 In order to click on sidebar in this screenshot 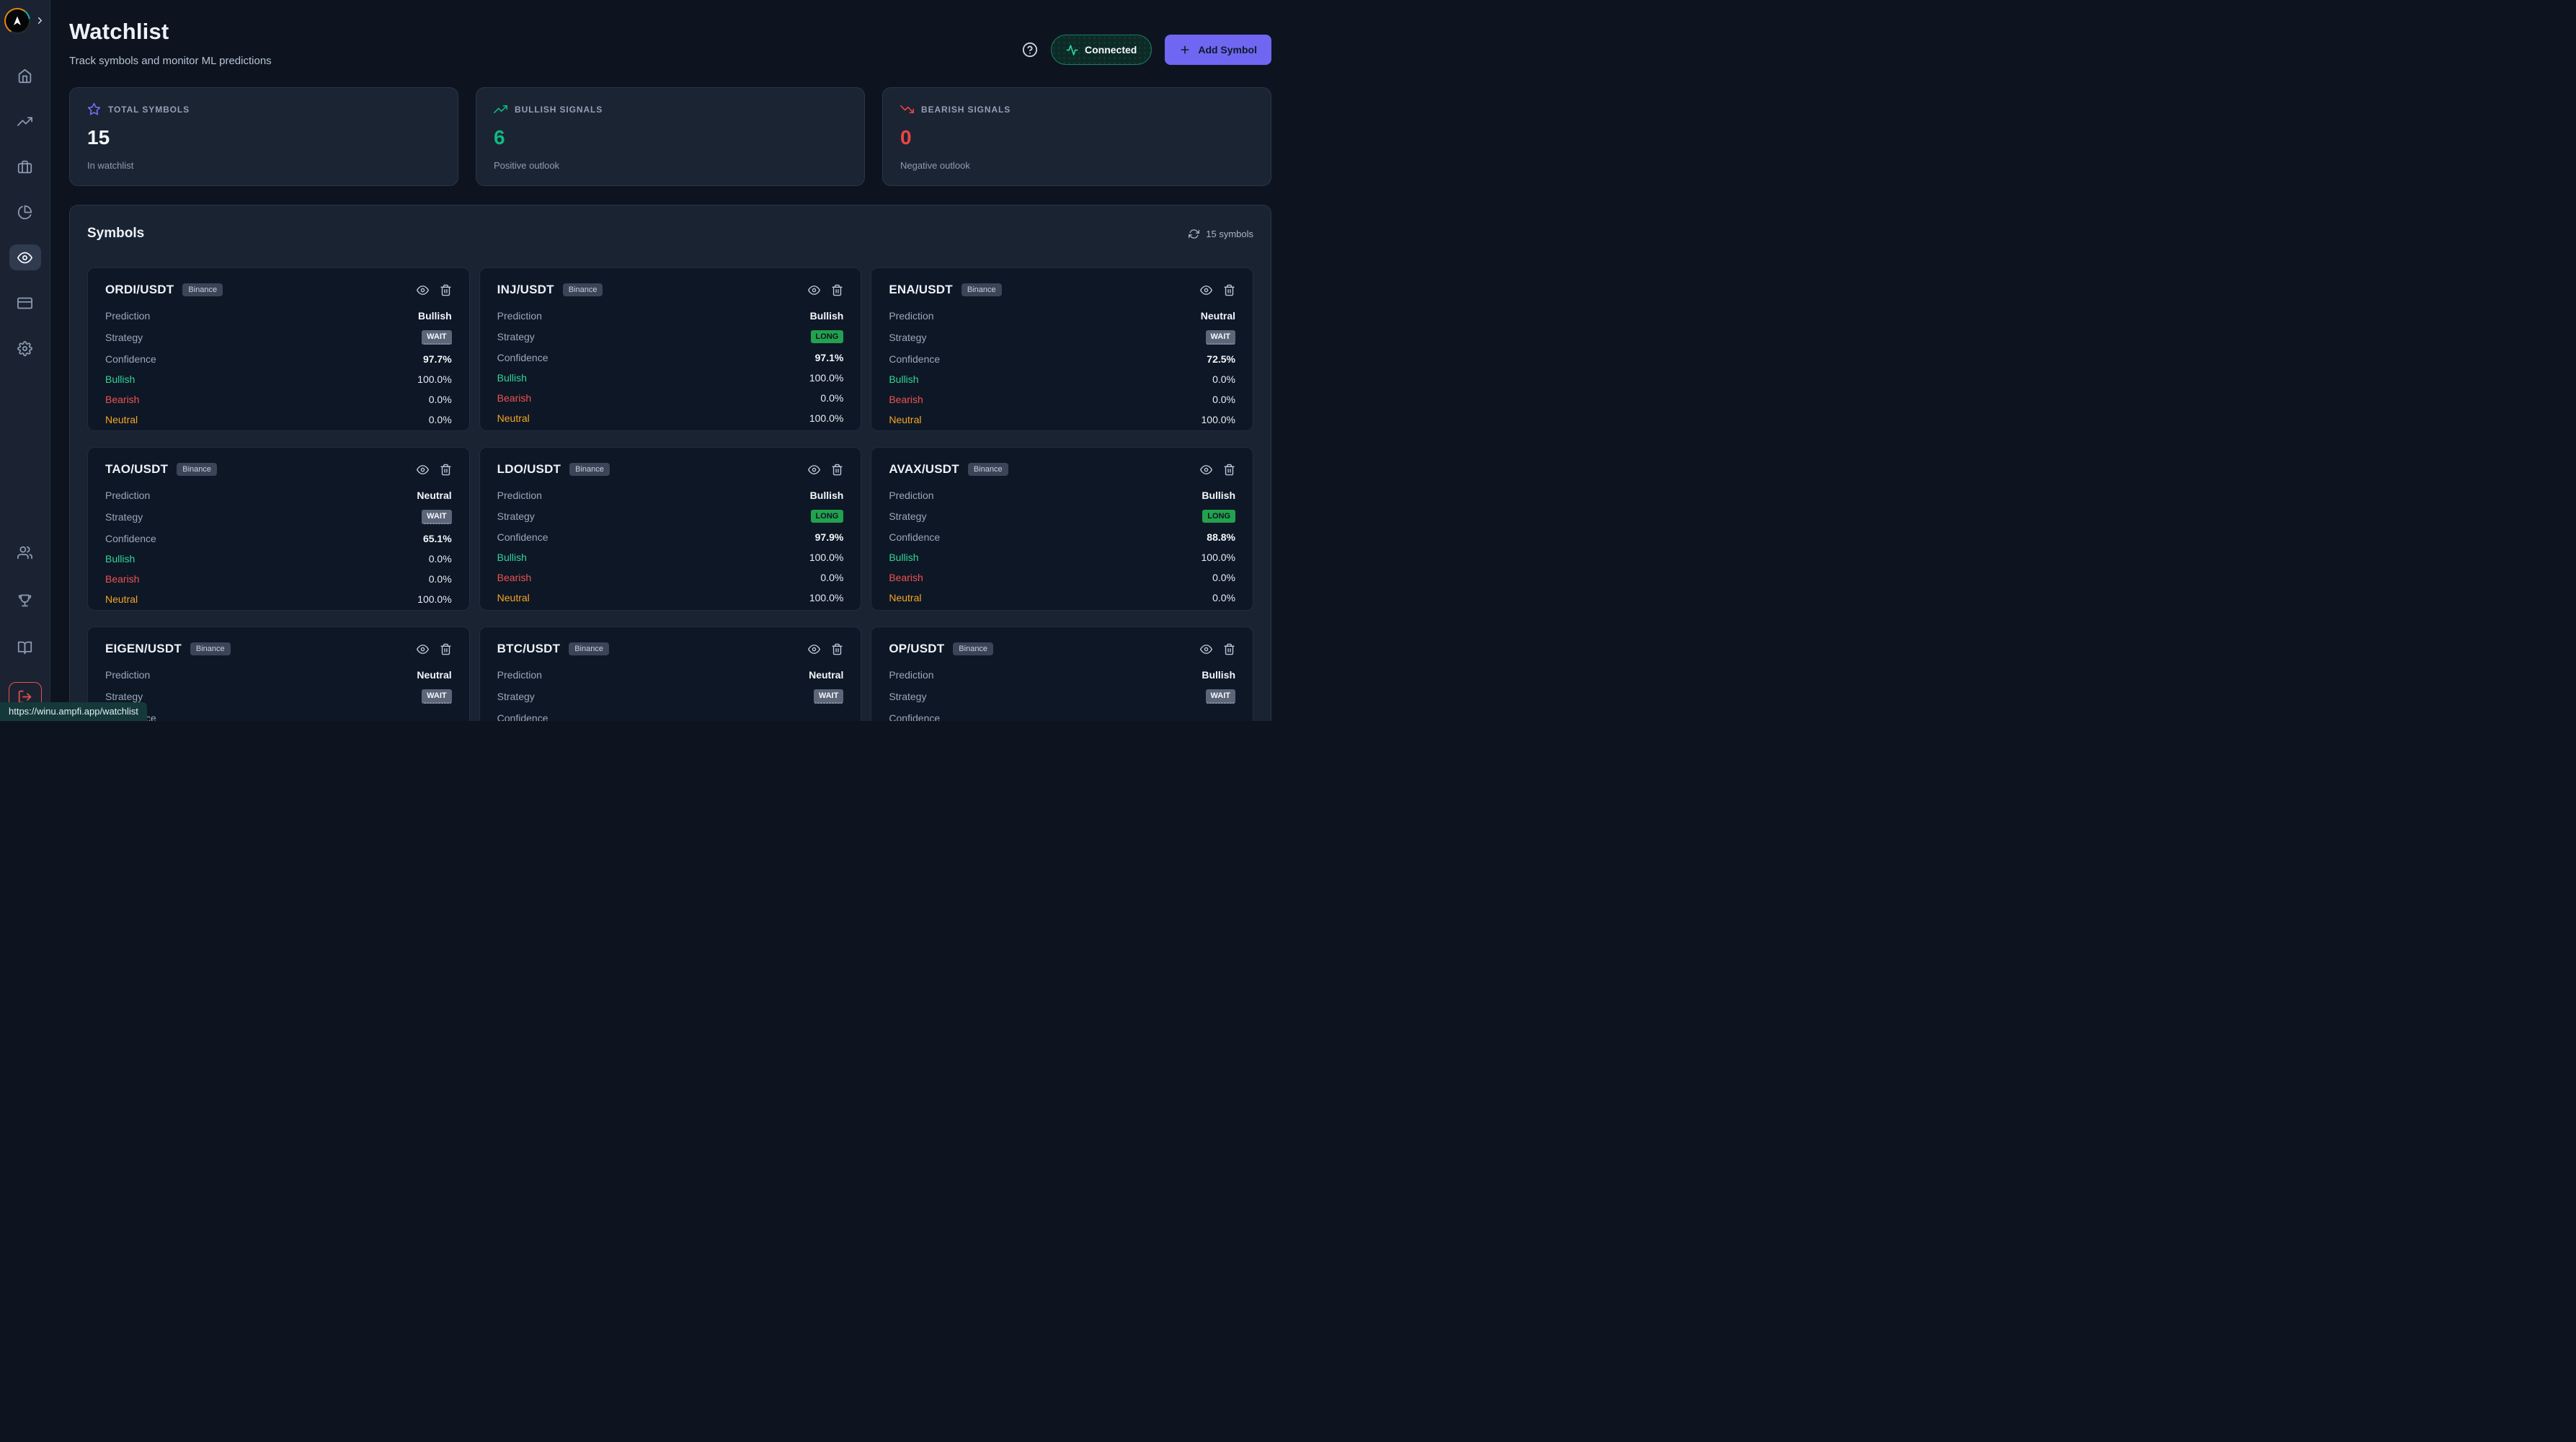, I will do `click(25, 360)`.